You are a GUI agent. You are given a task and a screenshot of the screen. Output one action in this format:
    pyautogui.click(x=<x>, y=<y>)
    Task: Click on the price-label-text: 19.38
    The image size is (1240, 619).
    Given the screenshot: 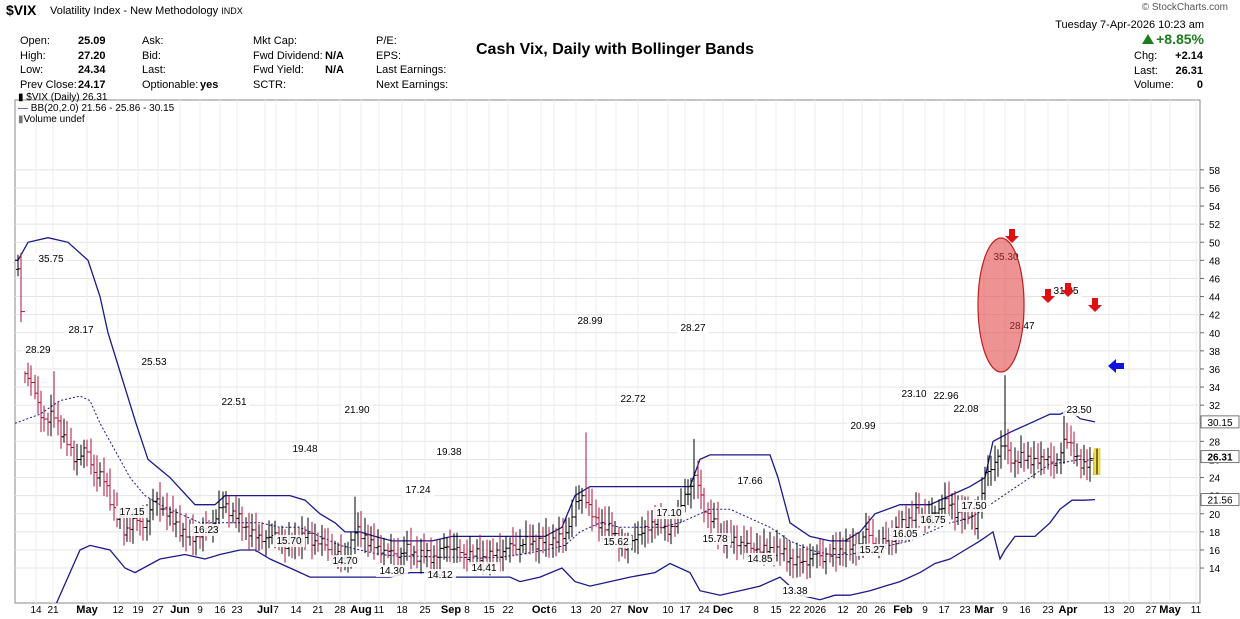 What is the action you would take?
    pyautogui.click(x=448, y=452)
    